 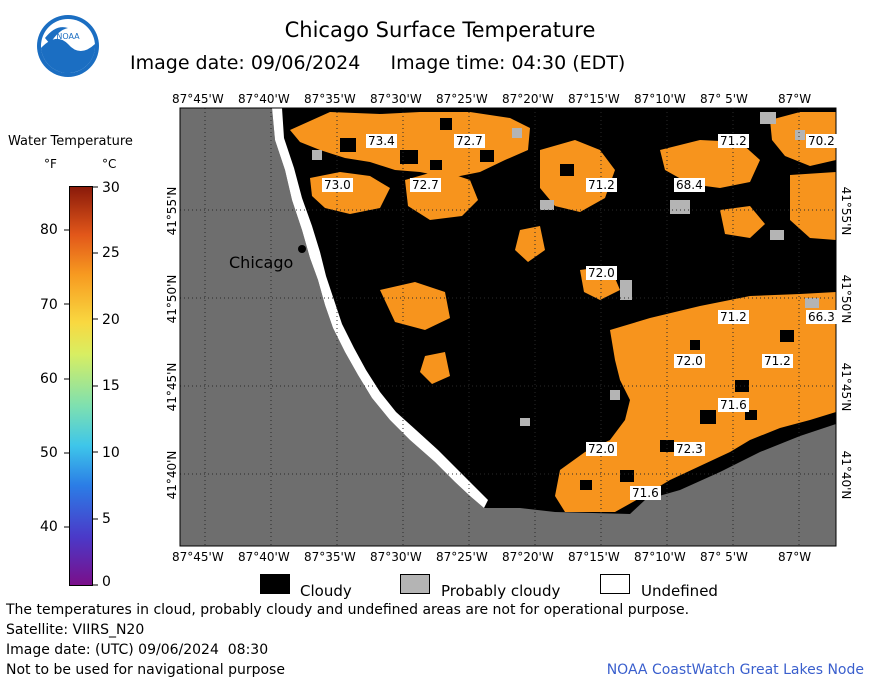 I want to click on c-tick: 5, so click(x=106, y=519).